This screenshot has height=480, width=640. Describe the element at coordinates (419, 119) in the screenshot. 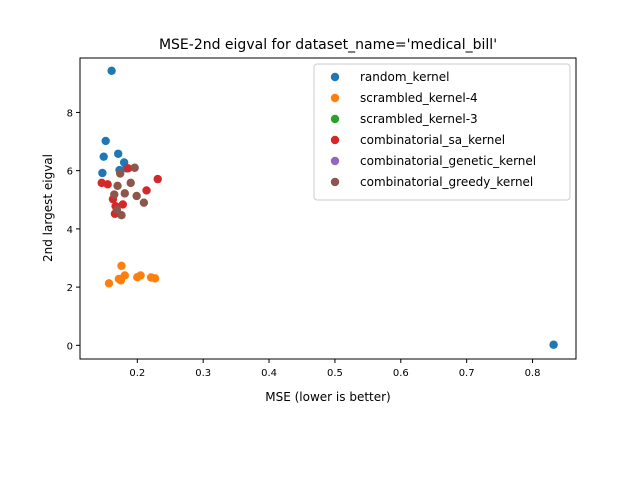

I see `legend-label: scrambled_kernel-3` at that location.